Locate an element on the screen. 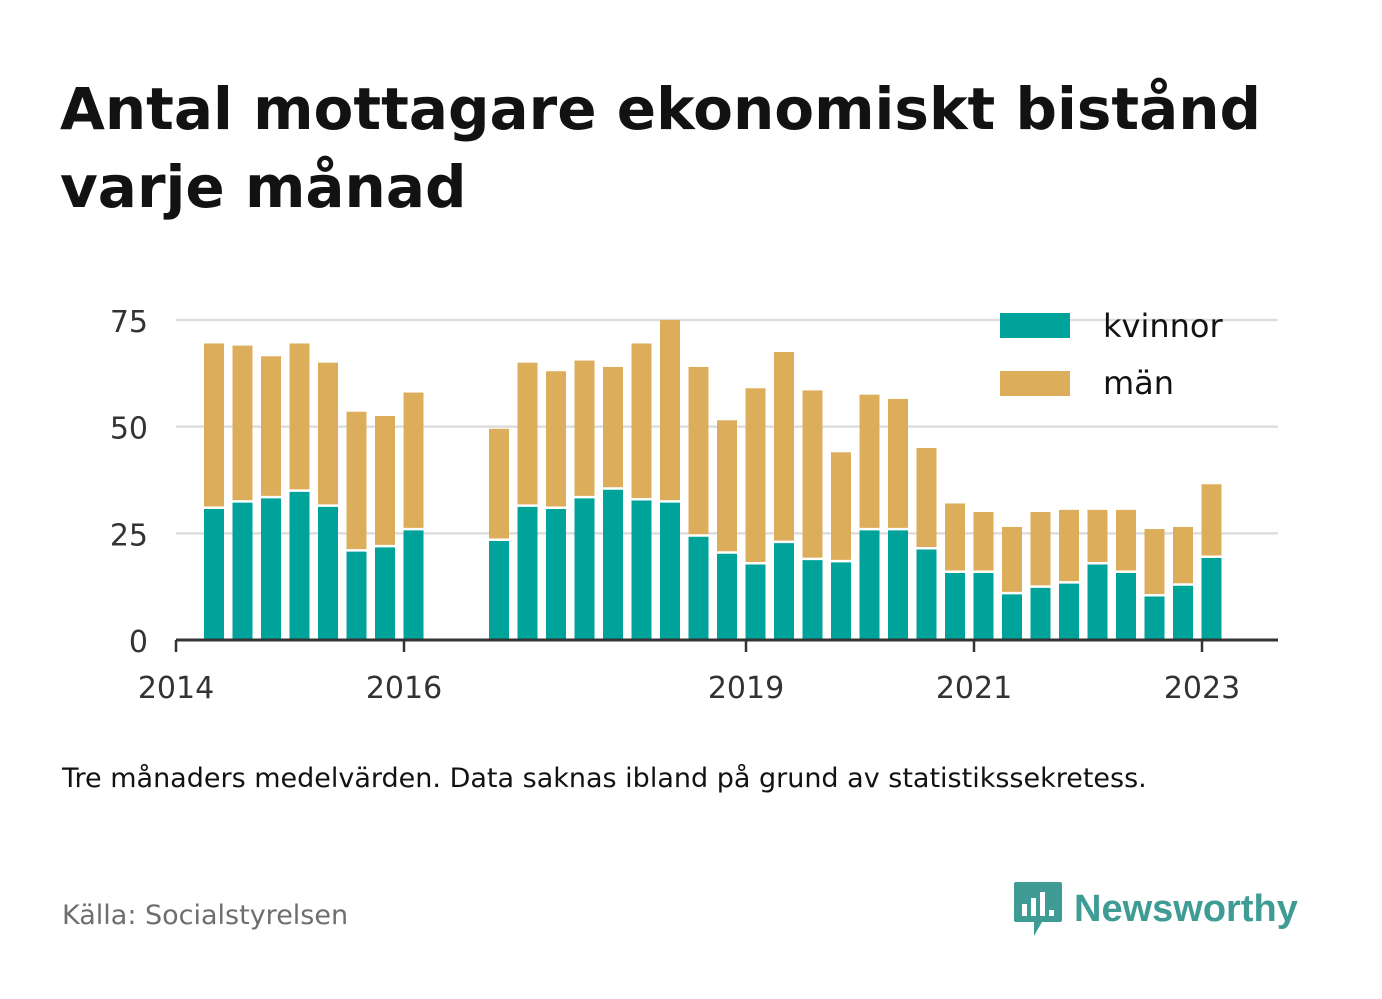  x-tick-label: 2021 is located at coordinates (974, 688).